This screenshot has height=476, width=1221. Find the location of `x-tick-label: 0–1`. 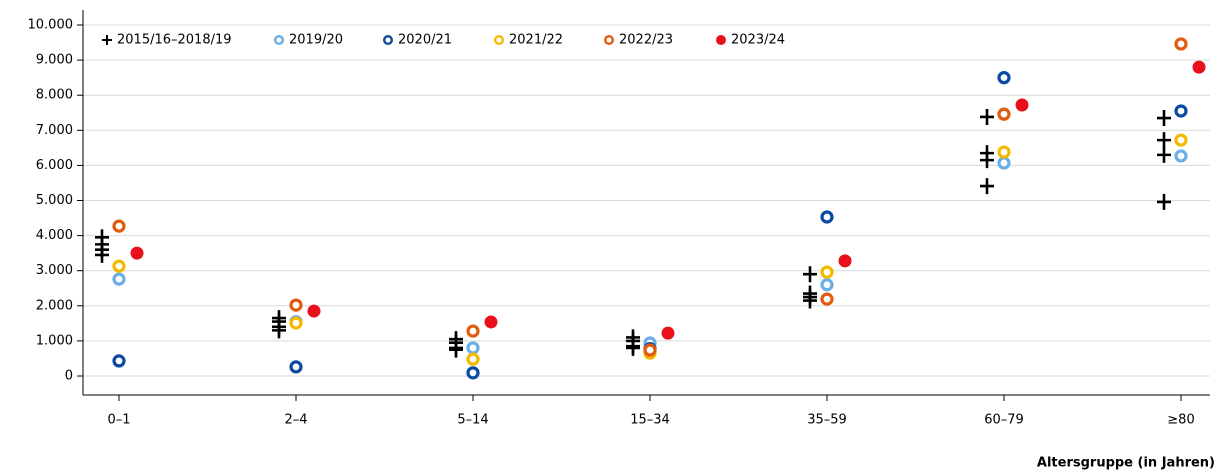

x-tick-label: 0–1 is located at coordinates (118, 420).